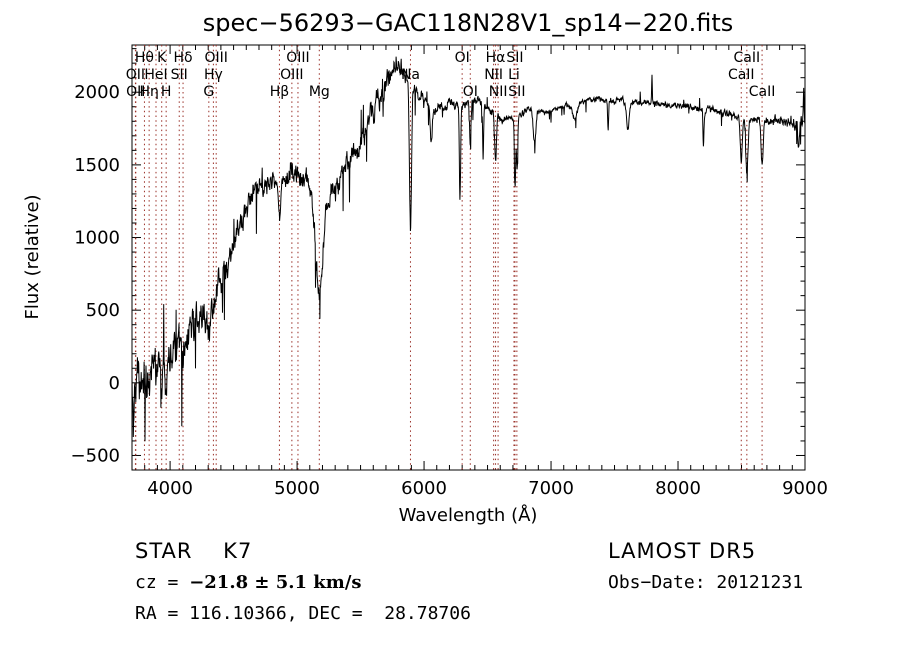  Describe the element at coordinates (468, 23) in the screenshot. I see `plot-title: spec−56293−GAC118N28V1_sp14−220.fits` at that location.